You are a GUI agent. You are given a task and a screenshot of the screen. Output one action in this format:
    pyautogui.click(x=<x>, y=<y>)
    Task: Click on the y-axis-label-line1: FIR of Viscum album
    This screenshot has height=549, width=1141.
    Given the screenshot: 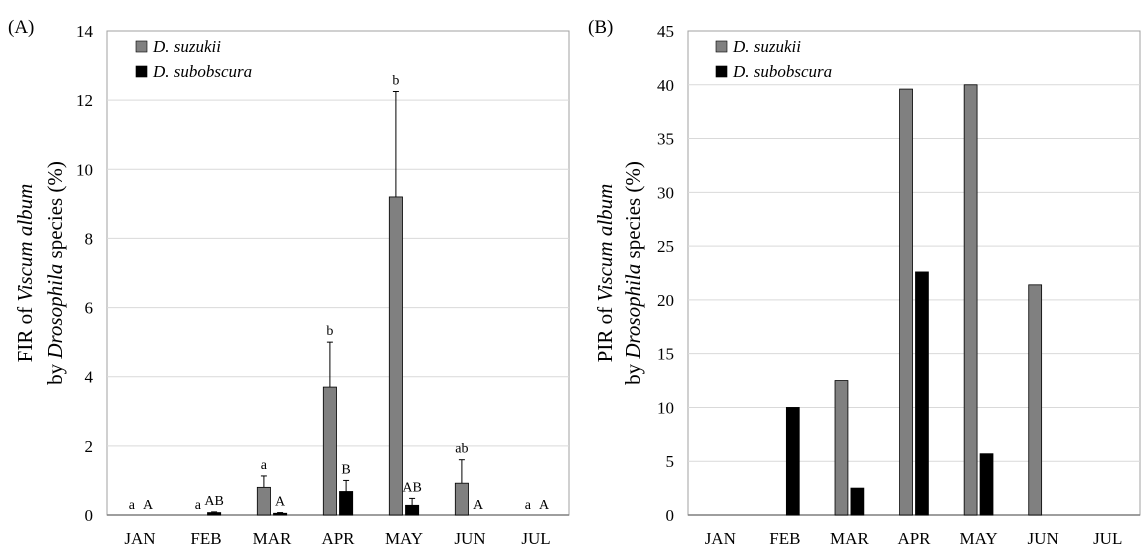 What is the action you would take?
    pyautogui.click(x=25, y=273)
    